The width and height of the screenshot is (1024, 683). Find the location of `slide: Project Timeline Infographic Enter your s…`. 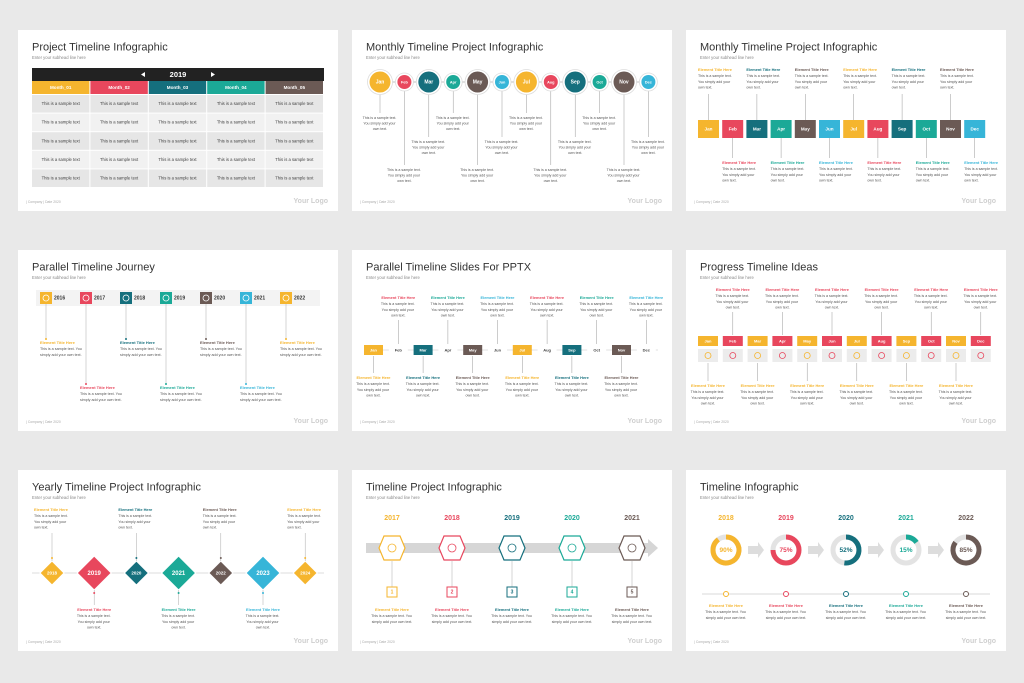

slide: Project Timeline Infographic Enter your s… is located at coordinates (178, 120).